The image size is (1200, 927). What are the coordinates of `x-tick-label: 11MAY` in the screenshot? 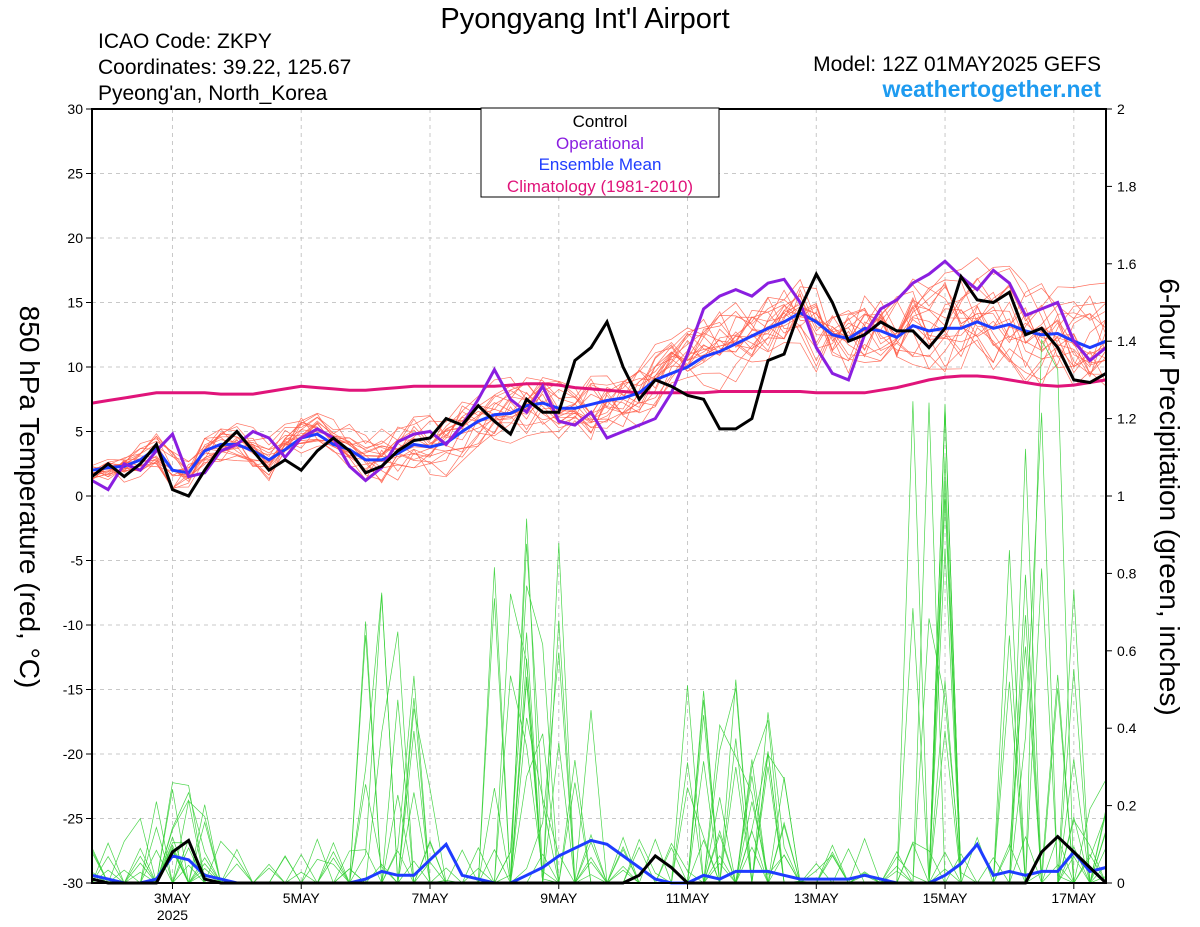 It's located at (688, 898).